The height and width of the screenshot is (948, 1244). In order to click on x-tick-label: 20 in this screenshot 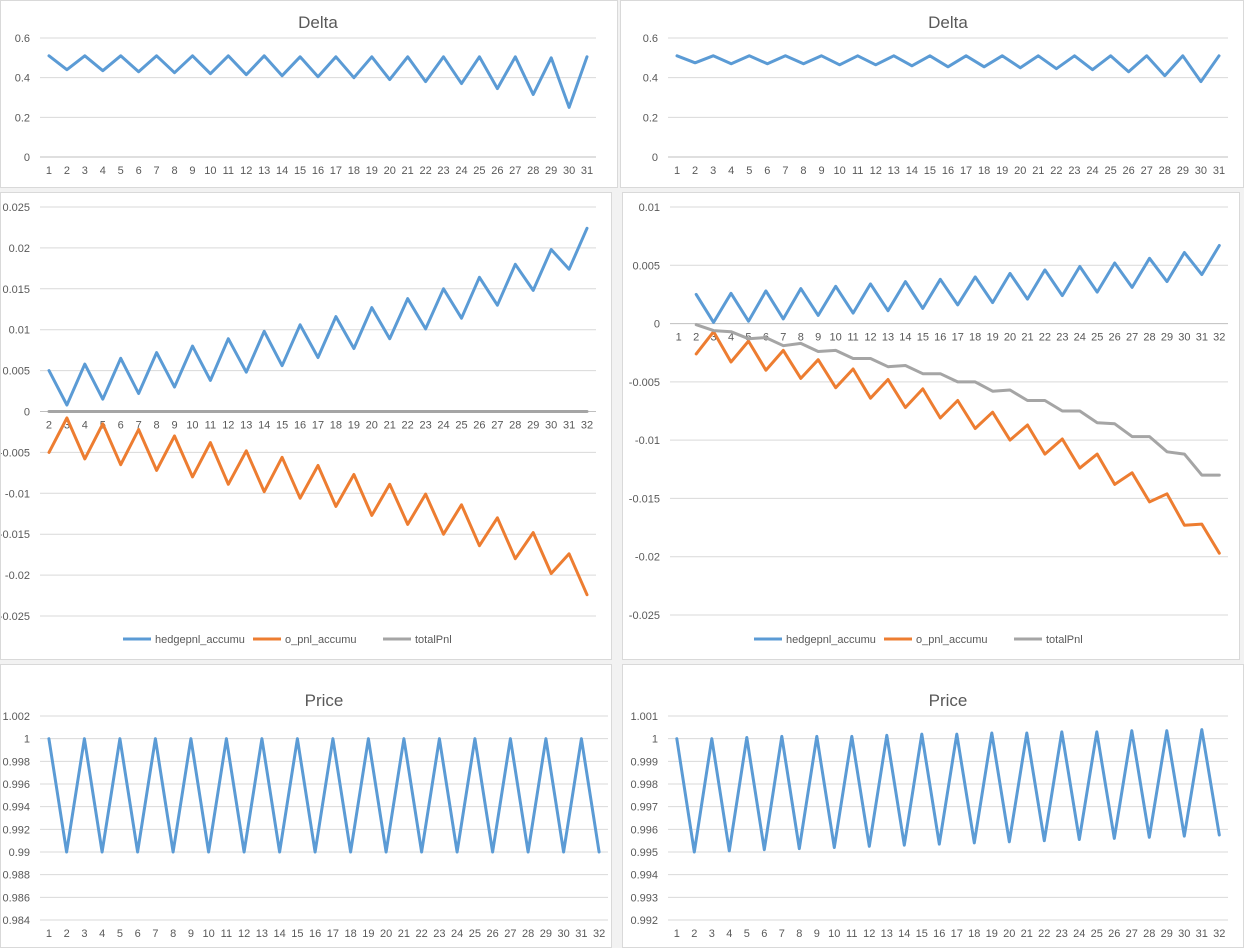, I will do `click(1010, 338)`.